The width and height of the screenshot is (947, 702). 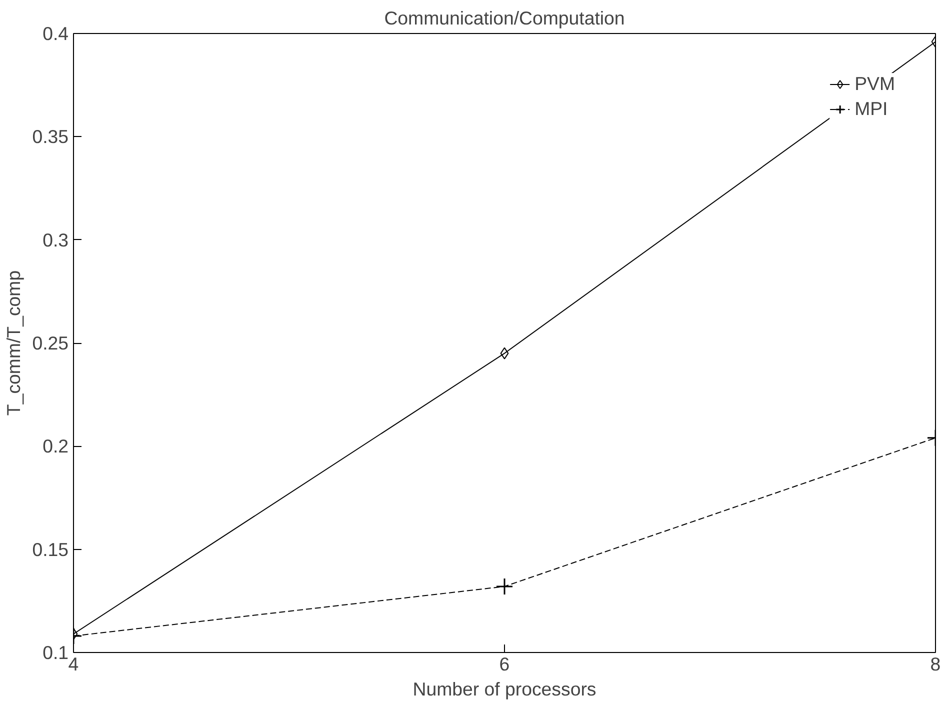 I want to click on y-tick-label: 0.25, so click(x=50, y=343).